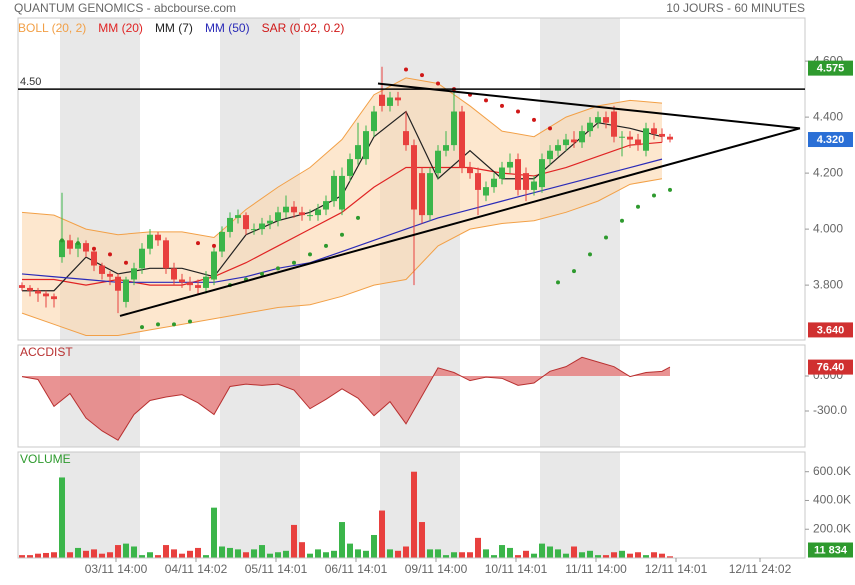 Image resolution: width=855 pixels, height=585 pixels. I want to click on x-tick-label: 11/11 14:00, so click(596, 569).